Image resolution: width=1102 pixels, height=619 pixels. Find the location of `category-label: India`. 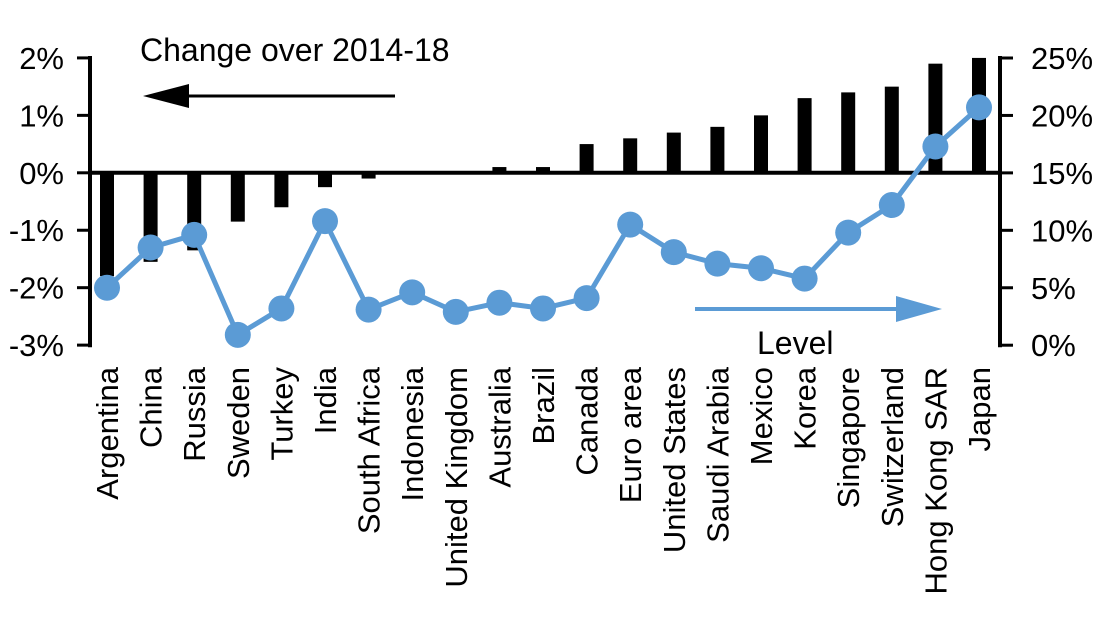

category-label: India is located at coordinates (325, 400).